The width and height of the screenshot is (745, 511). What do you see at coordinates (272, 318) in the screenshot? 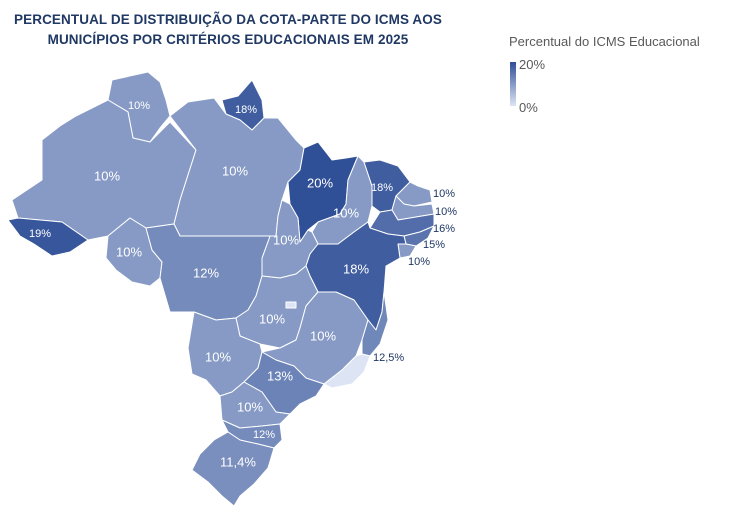
I see `state-label-GO: 10%` at bounding box center [272, 318].